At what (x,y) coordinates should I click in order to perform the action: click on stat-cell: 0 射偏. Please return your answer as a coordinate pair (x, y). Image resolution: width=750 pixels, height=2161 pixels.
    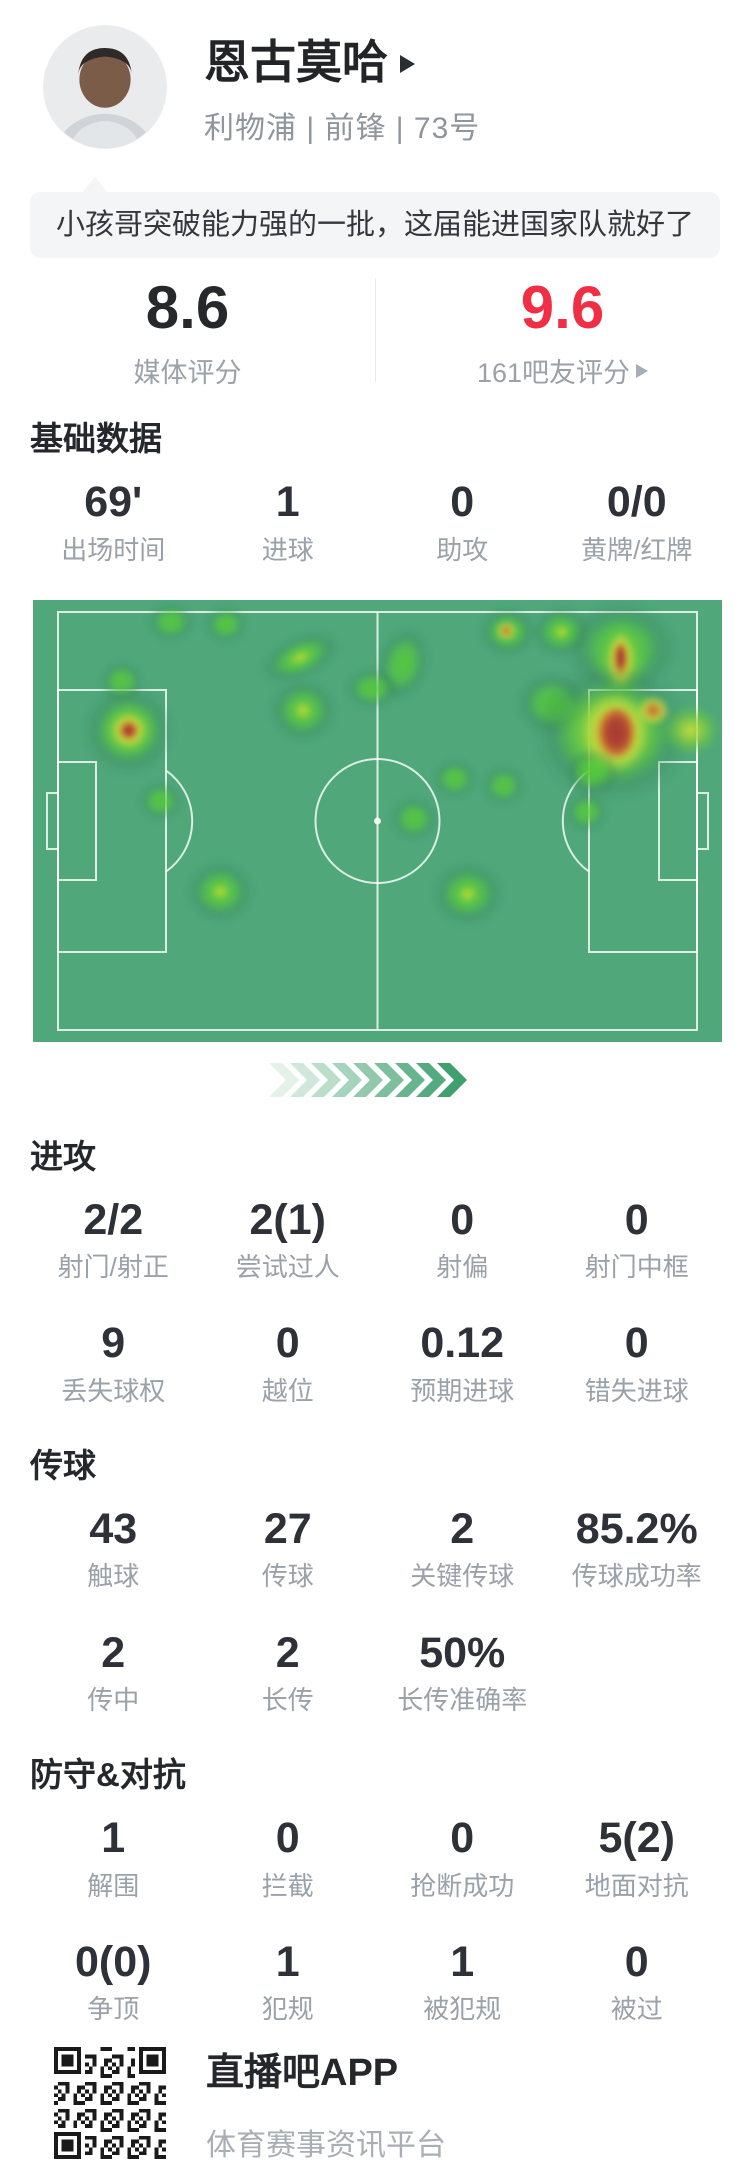
    Looking at the image, I should click on (462, 1240).